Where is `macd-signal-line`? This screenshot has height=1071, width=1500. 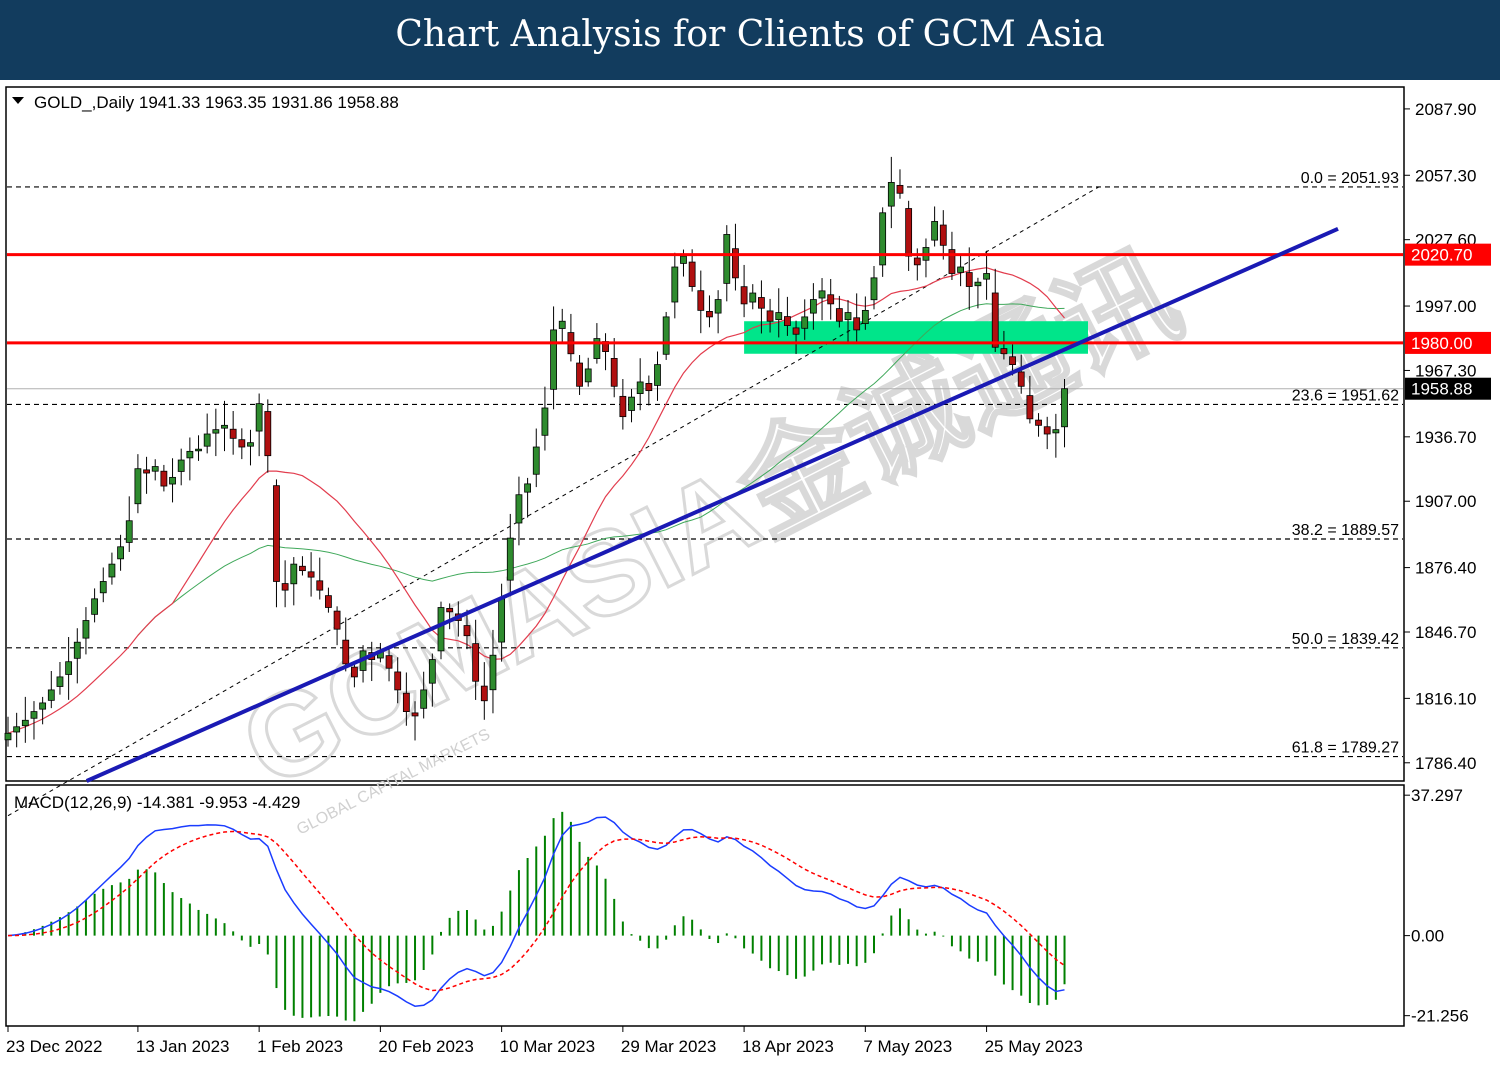 macd-signal-line is located at coordinates (536, 911).